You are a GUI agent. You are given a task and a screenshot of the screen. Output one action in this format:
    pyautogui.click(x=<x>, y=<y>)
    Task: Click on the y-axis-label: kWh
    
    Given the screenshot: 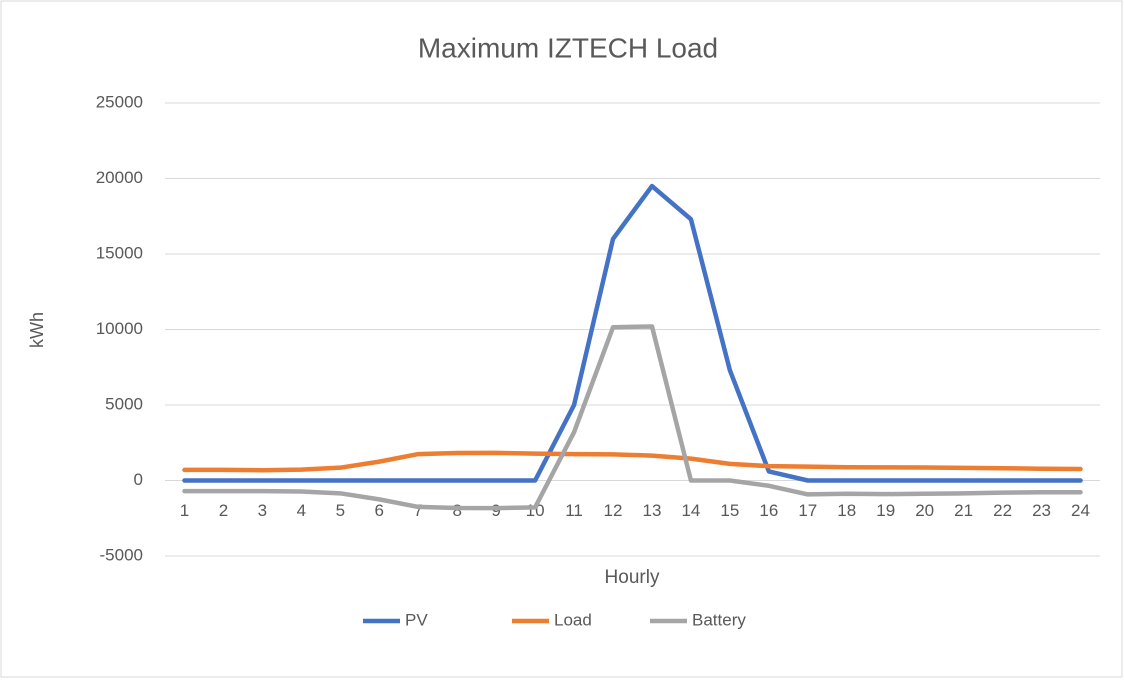 What is the action you would take?
    pyautogui.click(x=37, y=330)
    